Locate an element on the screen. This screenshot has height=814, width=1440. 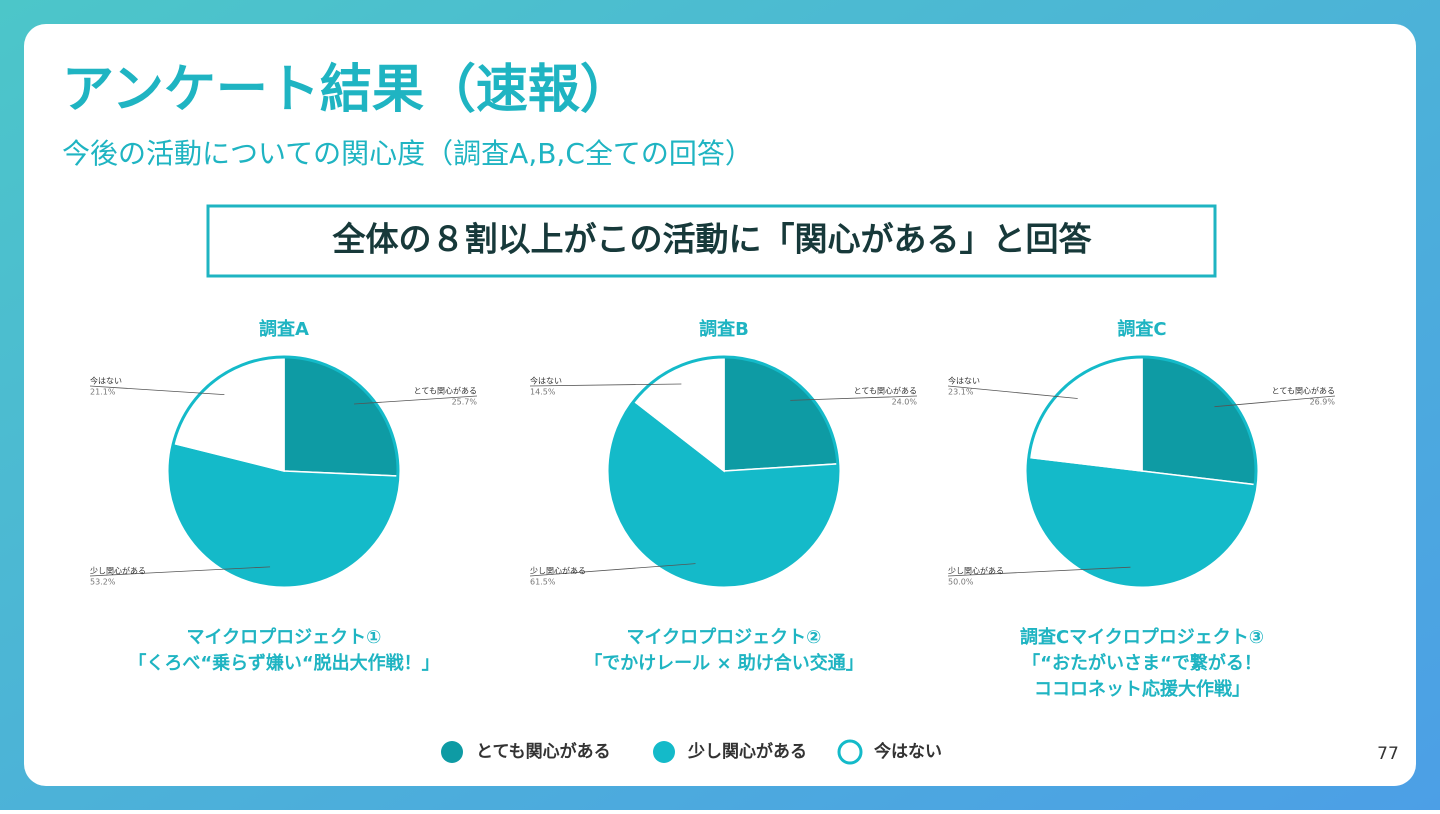
pie-title: 調査B is located at coordinates (724, 329).